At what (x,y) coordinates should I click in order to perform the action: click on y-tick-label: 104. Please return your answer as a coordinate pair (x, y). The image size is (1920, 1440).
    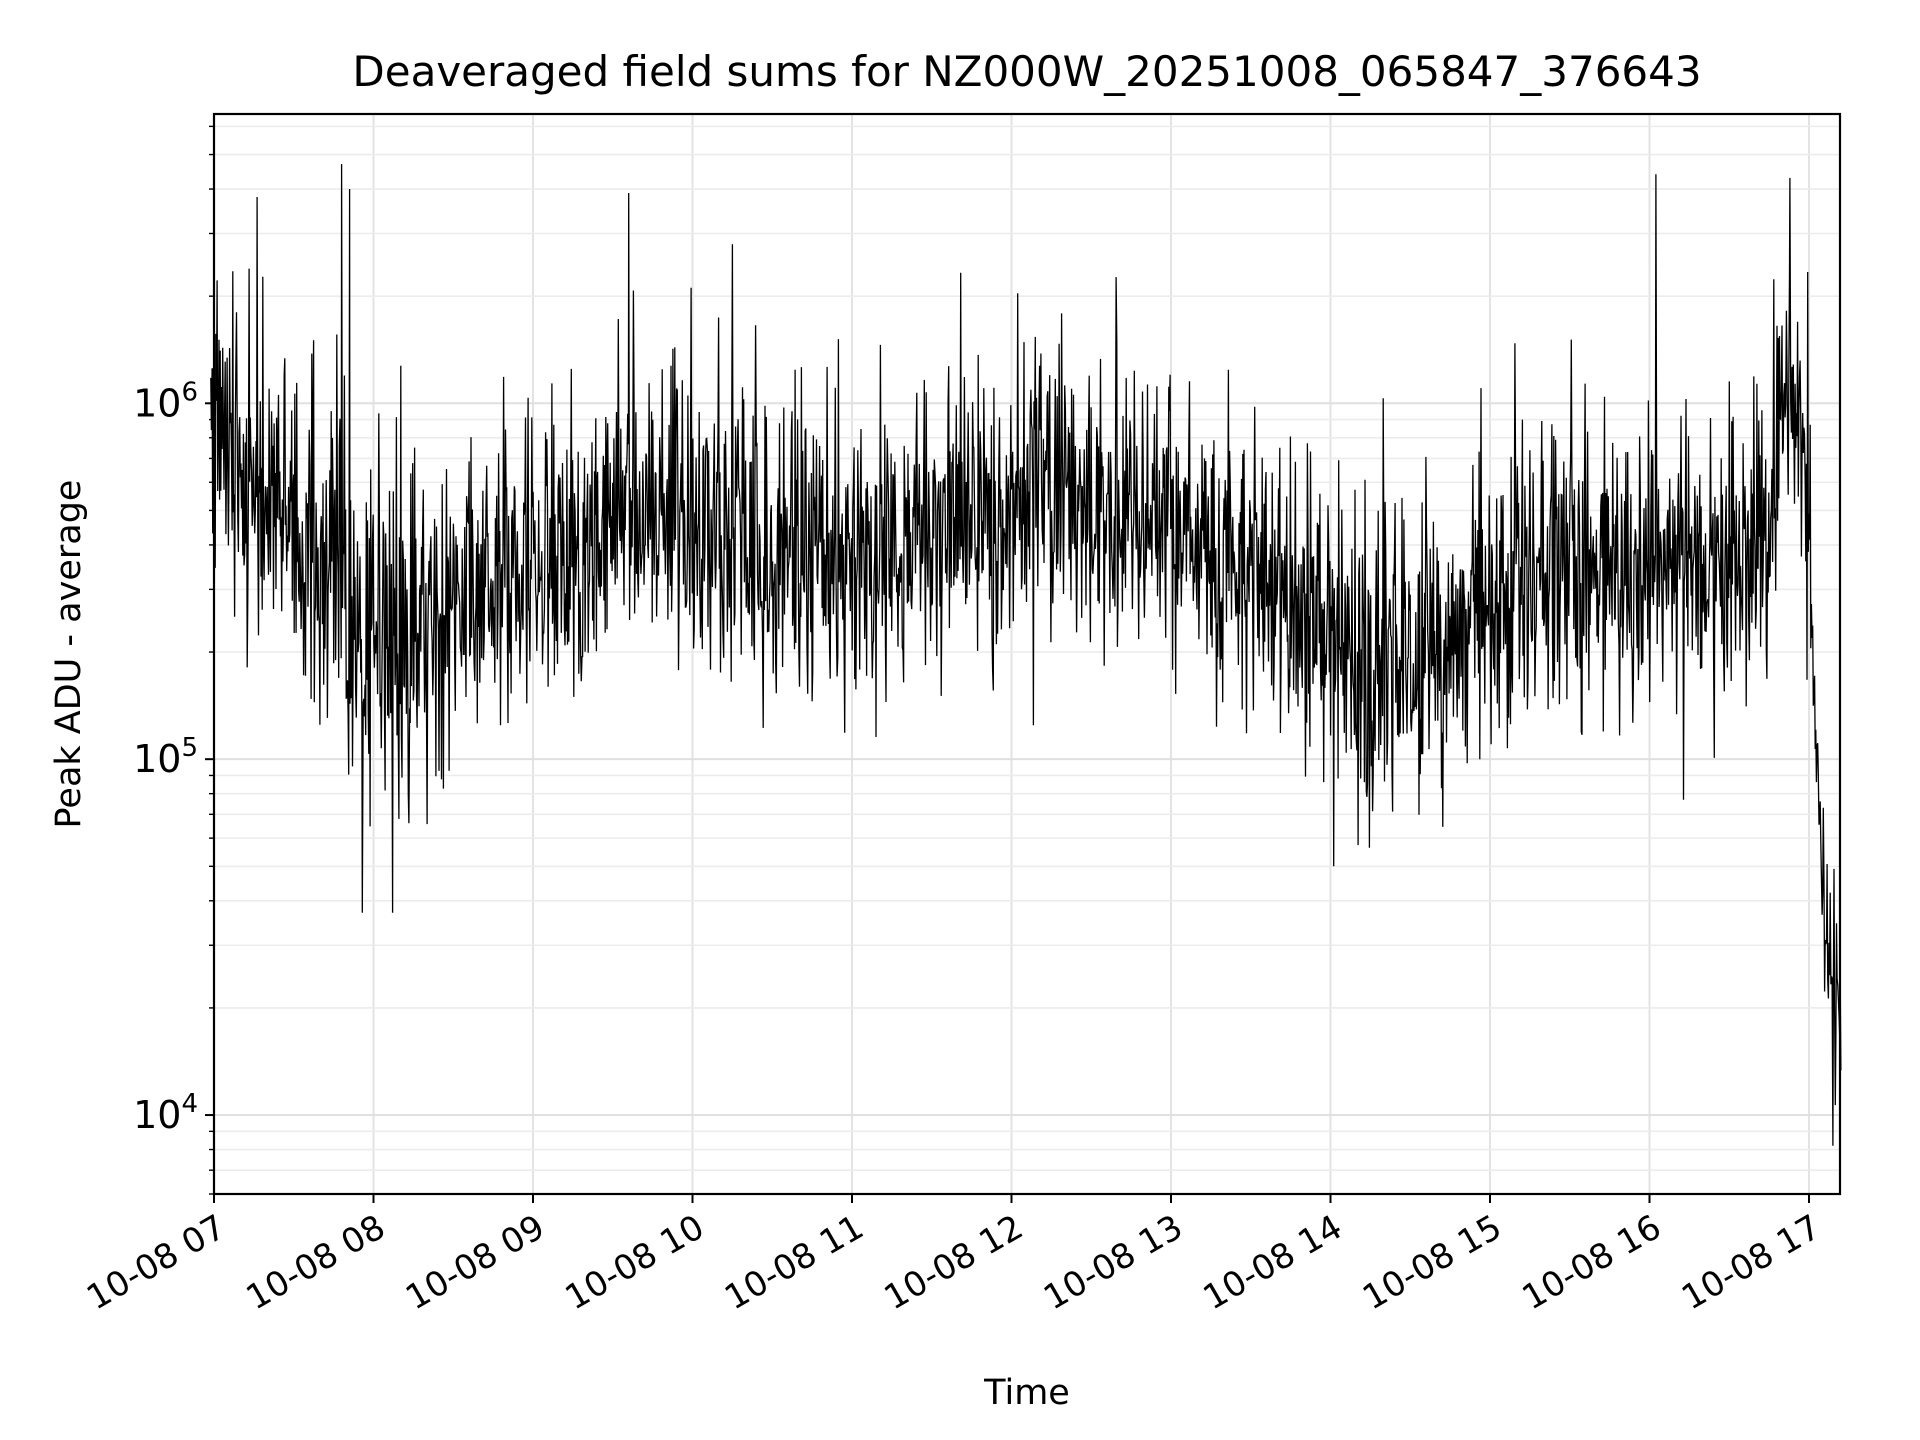
    Looking at the image, I should click on (165, 1113).